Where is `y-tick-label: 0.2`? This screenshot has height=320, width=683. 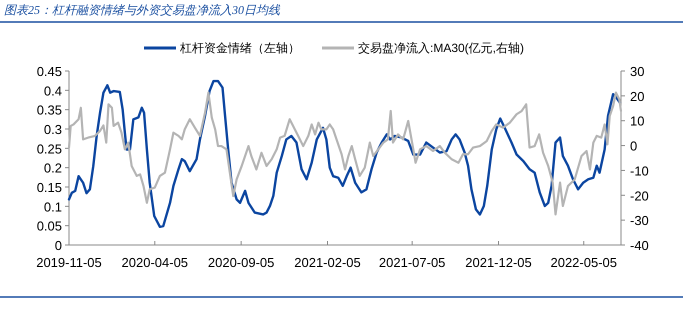
y-tick-label: 0.2 is located at coordinates (53, 168).